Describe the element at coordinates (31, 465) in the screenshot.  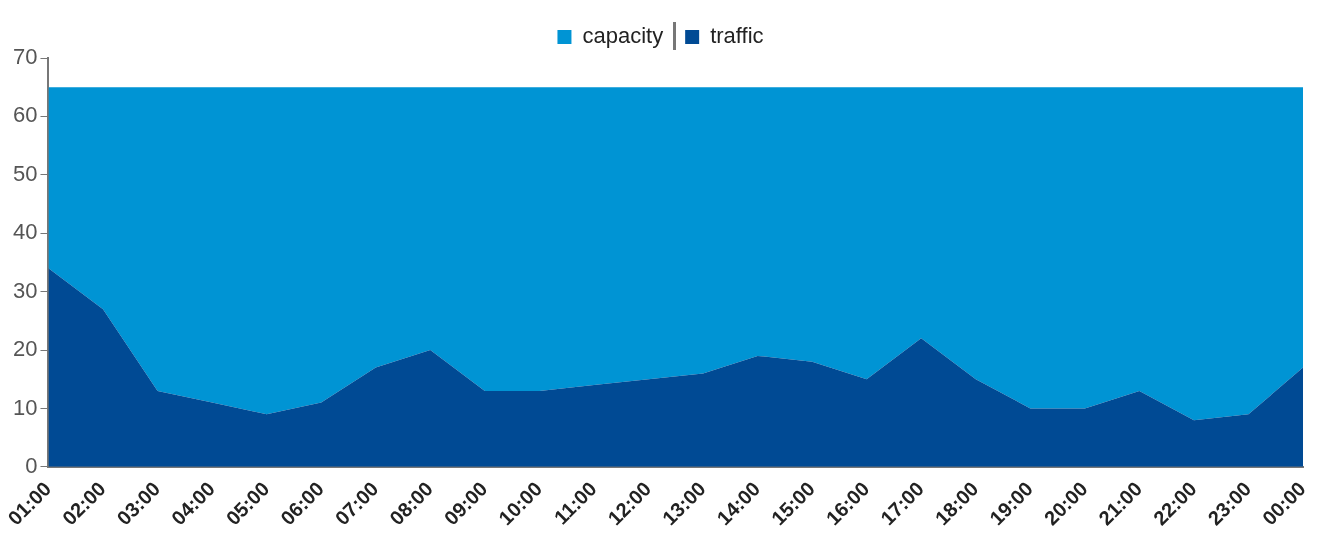
I see `y-tick-label: 0` at that location.